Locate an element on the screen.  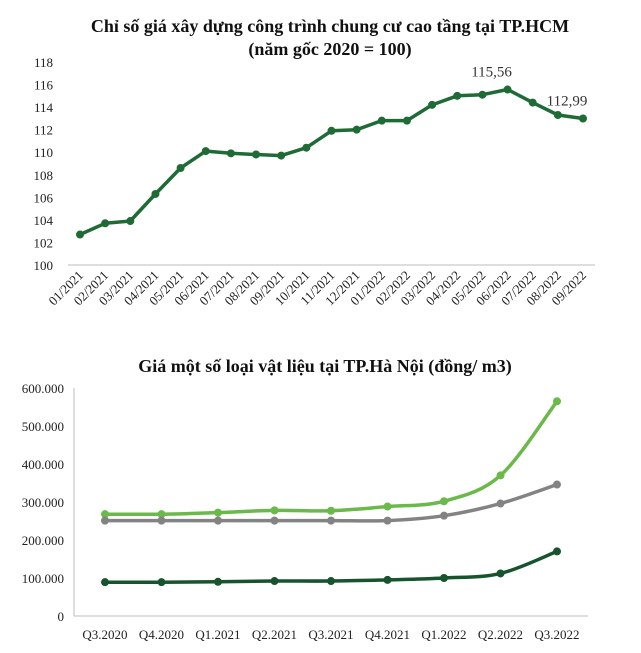
chart2-x-tick-label: Q1.2021 is located at coordinates (217, 634).